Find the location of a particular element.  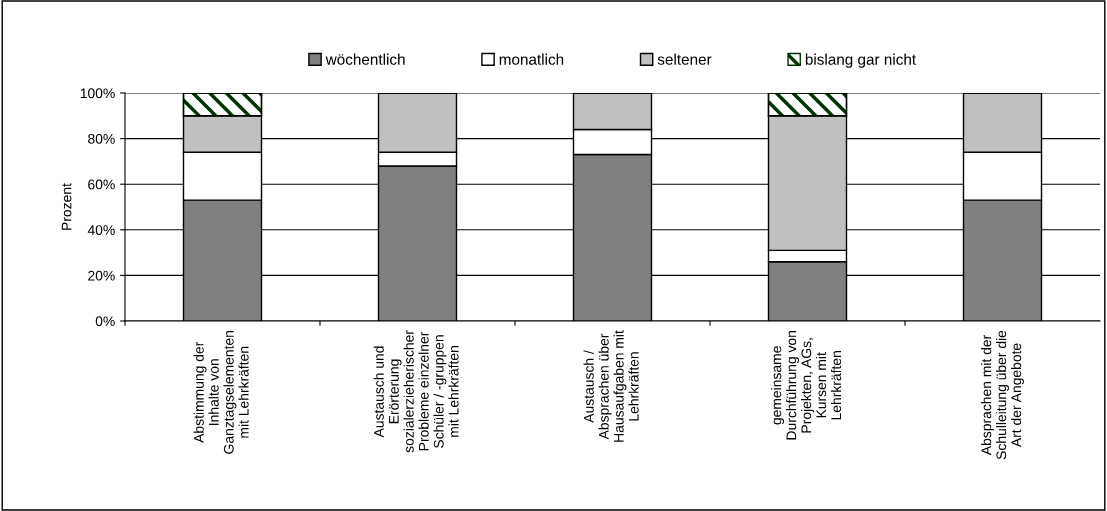

x-tick-label: gemeinsame Durchführung von Projekten, AGs, Kursen mit Lehrkräften is located at coordinates (806, 385).